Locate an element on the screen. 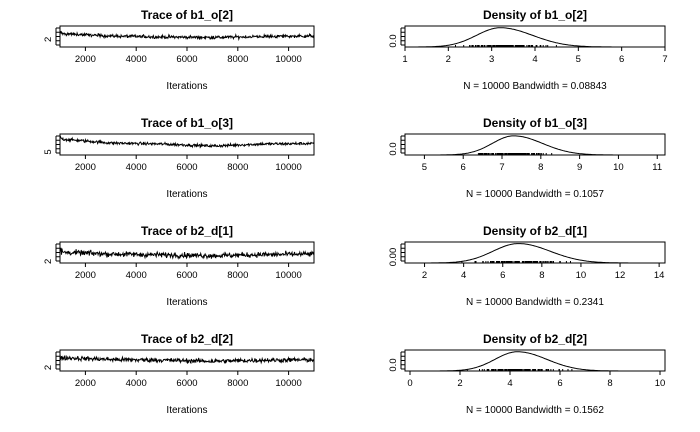 The width and height of the screenshot is (700, 432). y-tick-label: 5 is located at coordinates (48, 151).